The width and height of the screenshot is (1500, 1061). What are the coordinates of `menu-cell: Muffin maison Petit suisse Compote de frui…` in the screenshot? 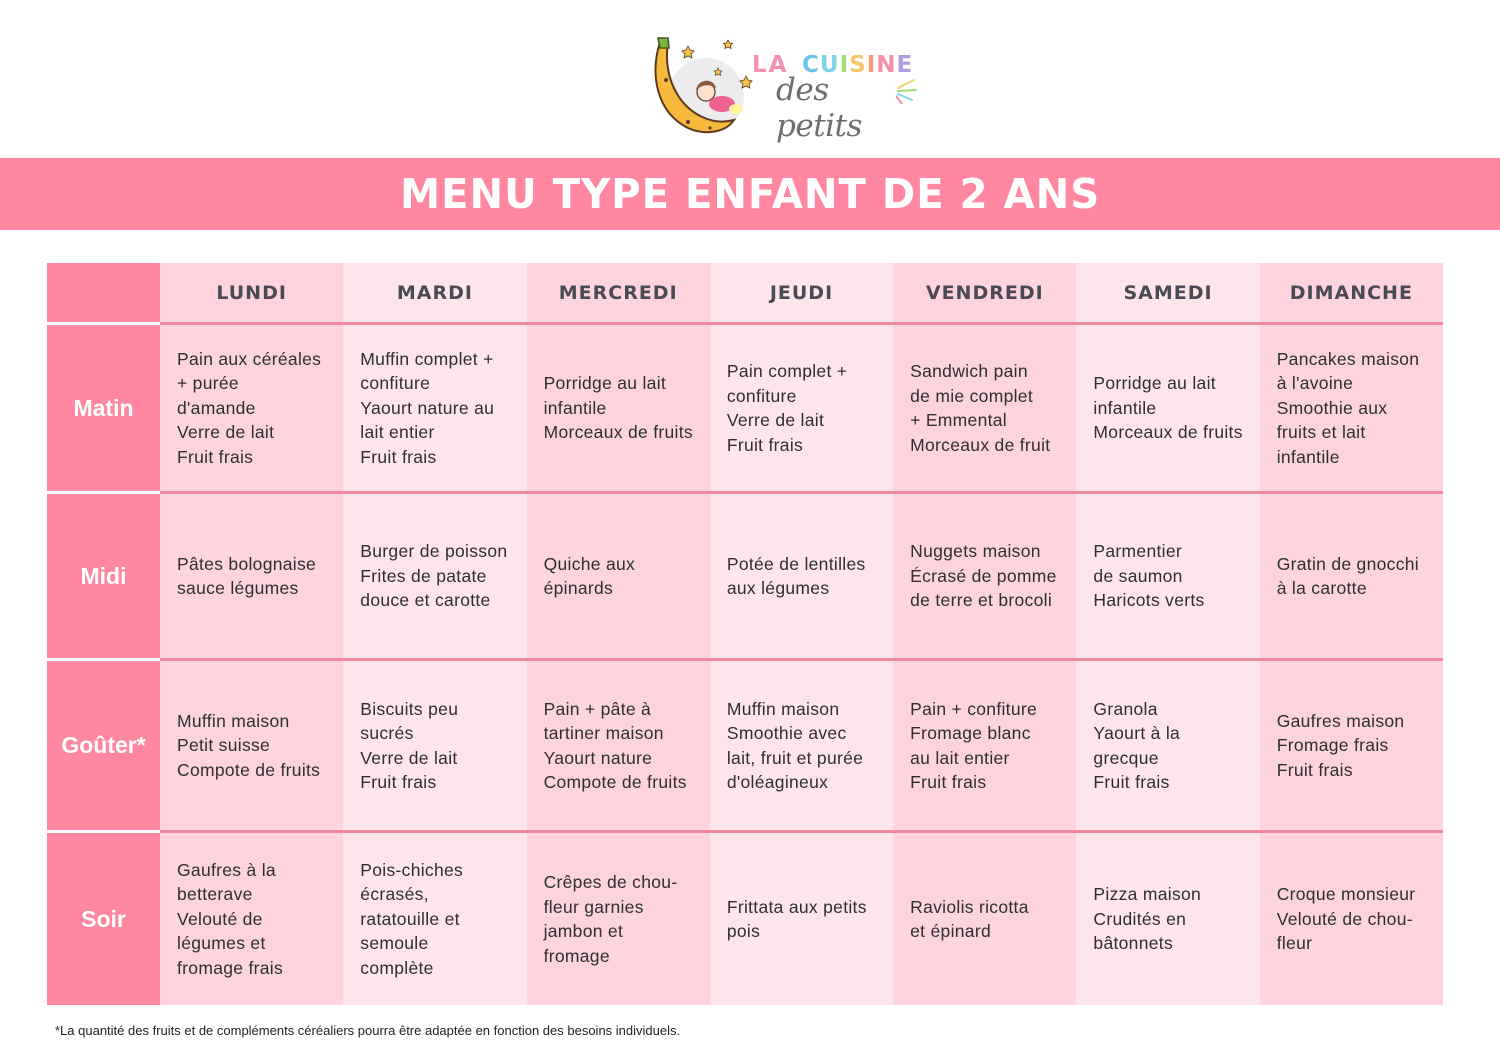 It's located at (252, 747).